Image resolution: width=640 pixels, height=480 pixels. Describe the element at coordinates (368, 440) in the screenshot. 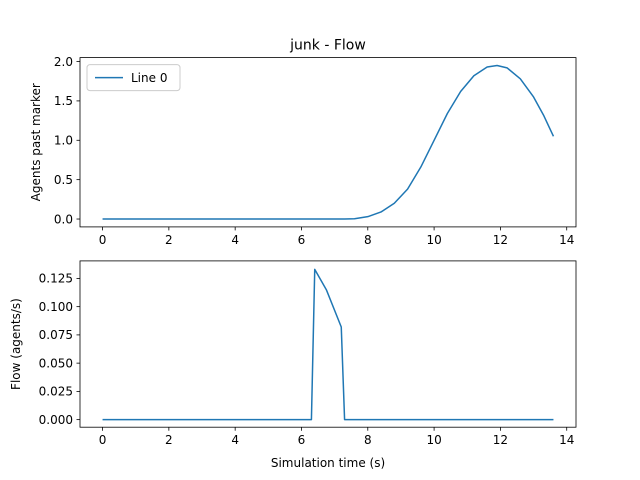

I see `x-tick-label-1-4: 8` at that location.